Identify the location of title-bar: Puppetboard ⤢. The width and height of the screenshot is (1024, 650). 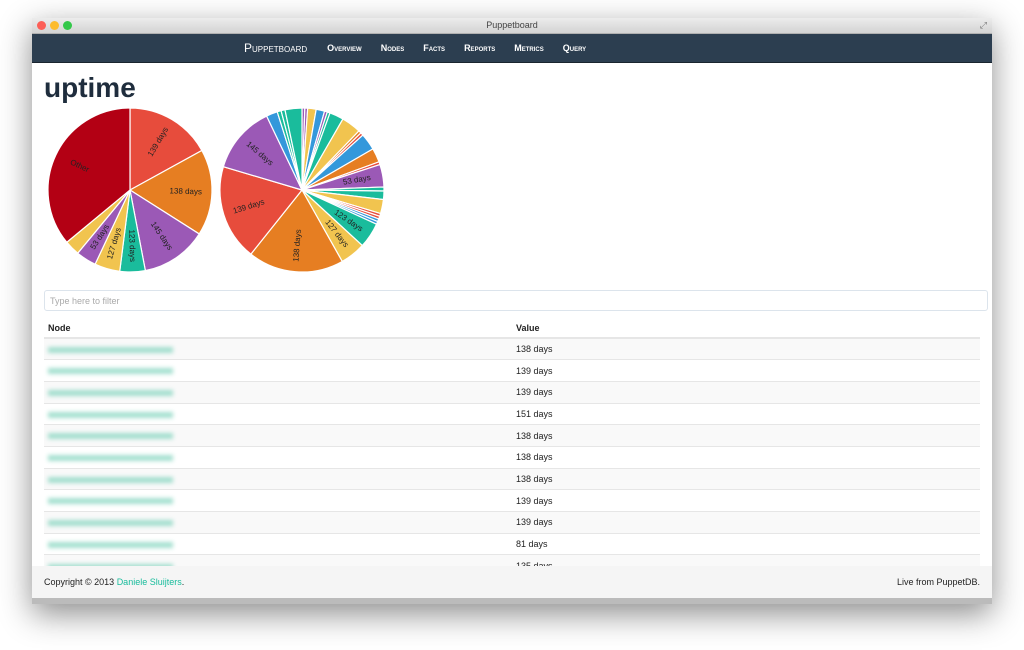
(512, 26).